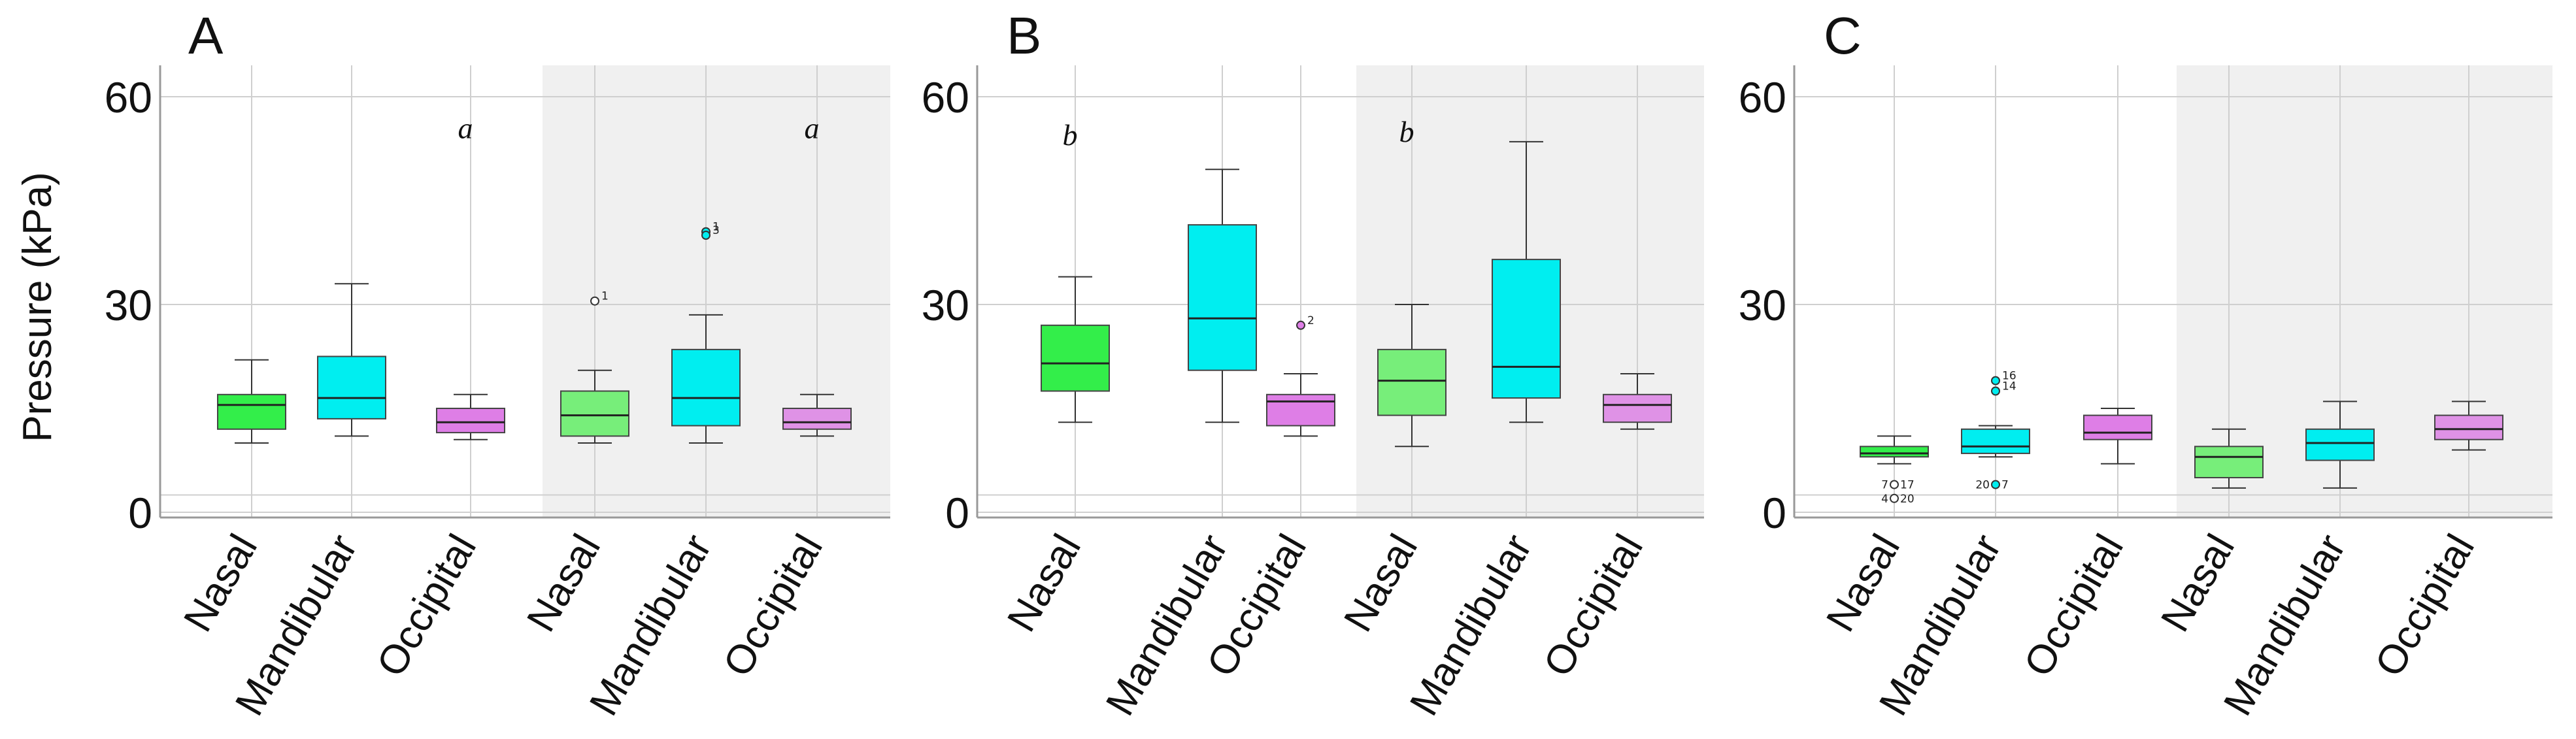 This screenshot has width=2576, height=739. Describe the element at coordinates (1885, 499) in the screenshot. I see `outlier-case-label: 4` at that location.